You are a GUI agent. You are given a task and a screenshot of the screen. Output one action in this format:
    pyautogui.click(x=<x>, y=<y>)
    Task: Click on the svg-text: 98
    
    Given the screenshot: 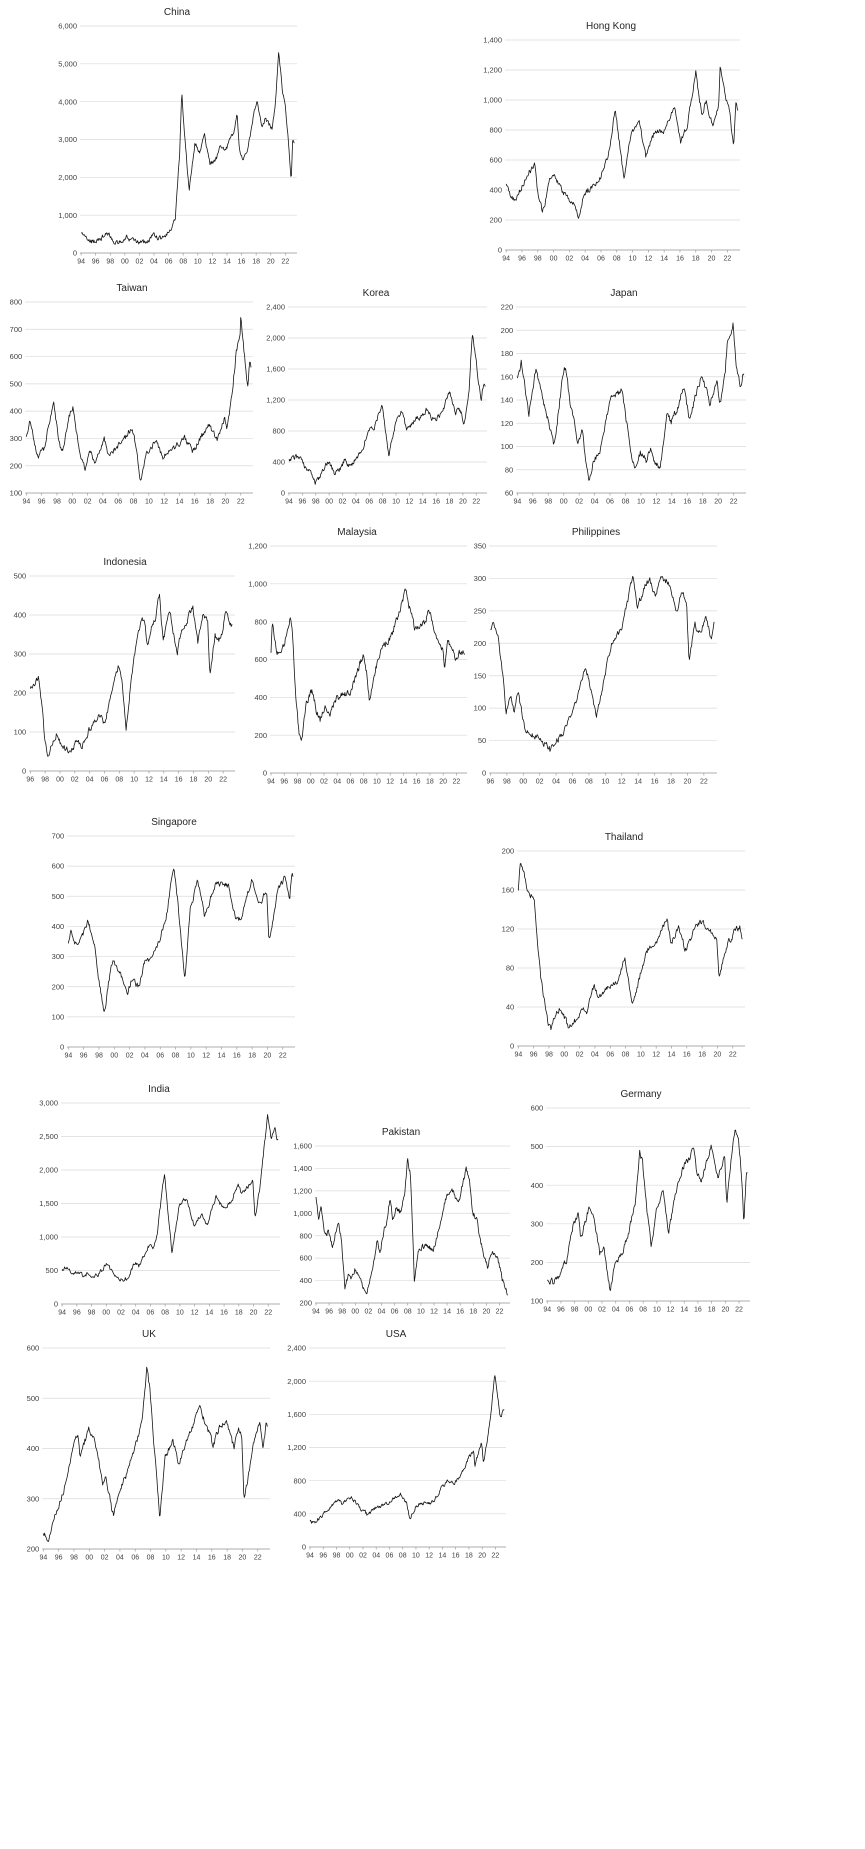 What is the action you would take?
    pyautogui.click(x=337, y=1556)
    